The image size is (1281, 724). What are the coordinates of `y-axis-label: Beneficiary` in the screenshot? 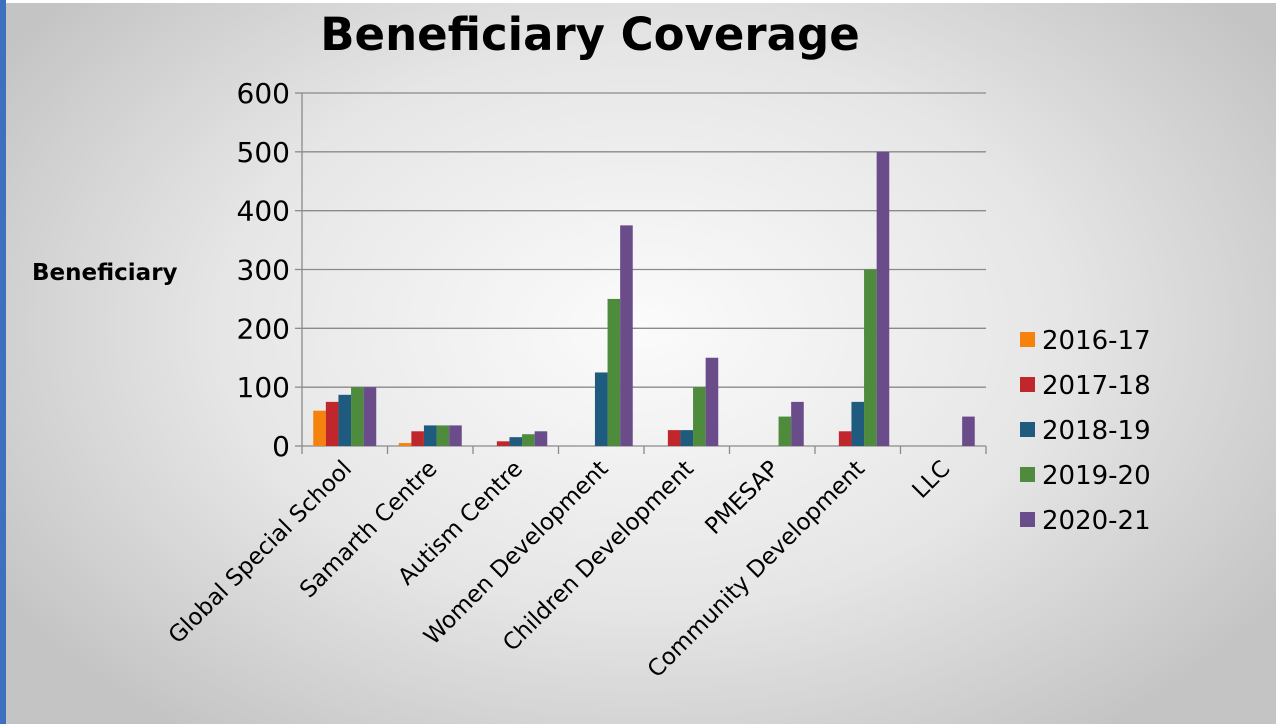 It's located at (105, 273).